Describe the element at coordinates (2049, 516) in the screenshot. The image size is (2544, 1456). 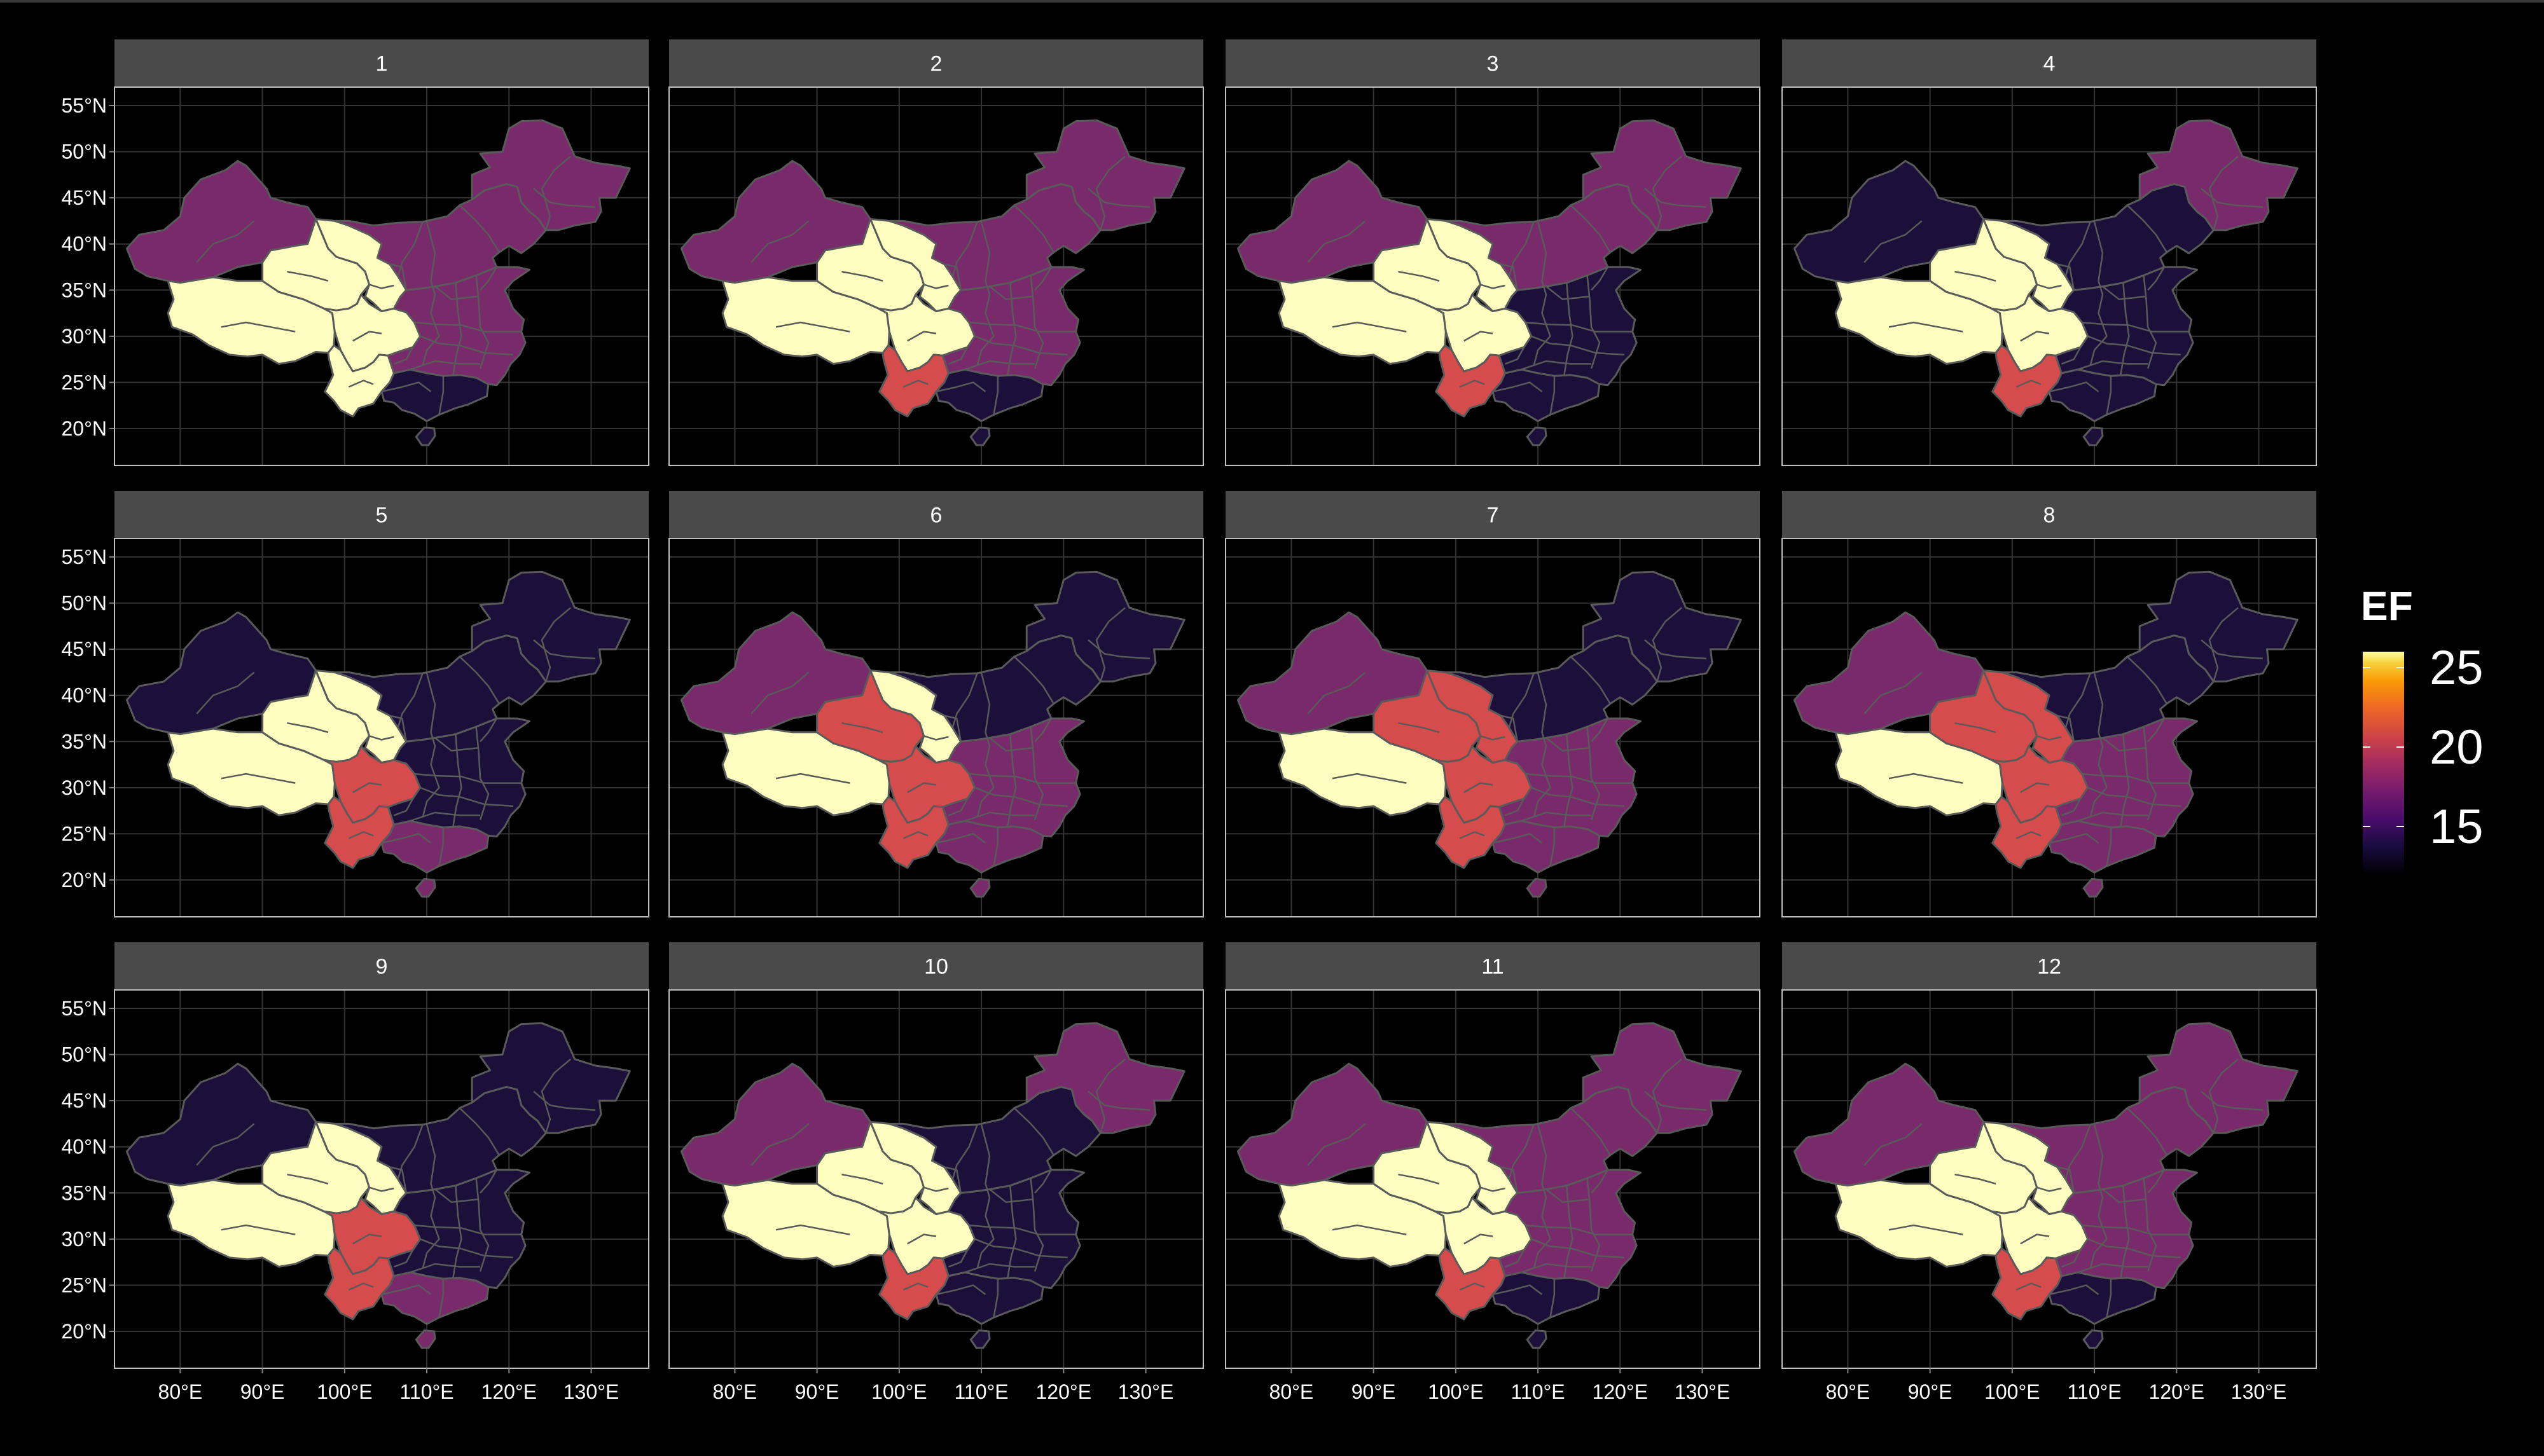
I see `facet-label: 8` at that location.